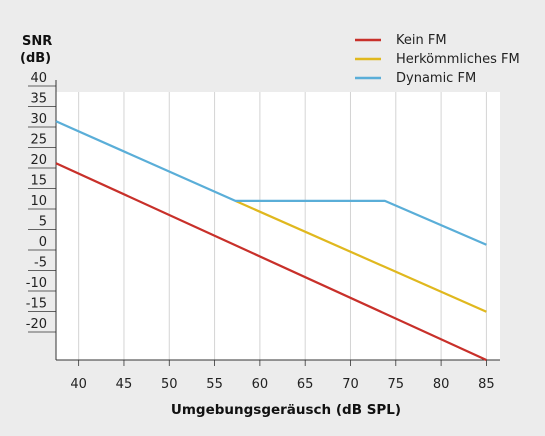 The image size is (545, 436). What do you see at coordinates (260, 384) in the screenshot?
I see `x-tick-label: 60` at bounding box center [260, 384].